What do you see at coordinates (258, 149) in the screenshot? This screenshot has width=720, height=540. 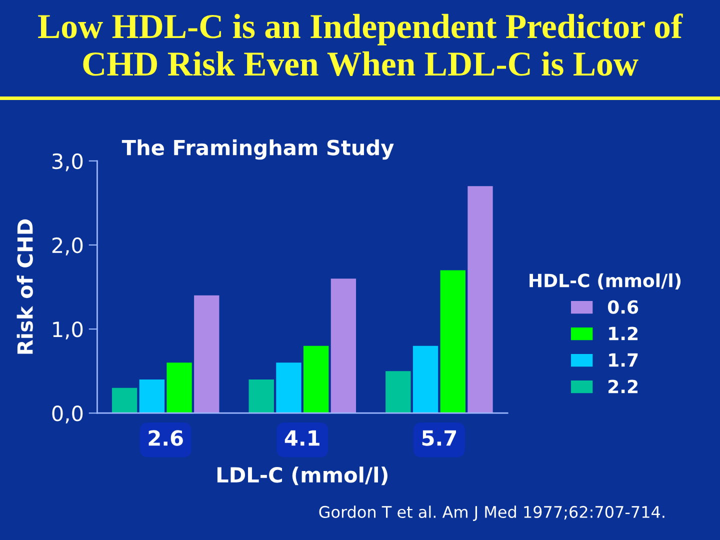 I see `chart-subtitle: The Framingham Study` at bounding box center [258, 149].